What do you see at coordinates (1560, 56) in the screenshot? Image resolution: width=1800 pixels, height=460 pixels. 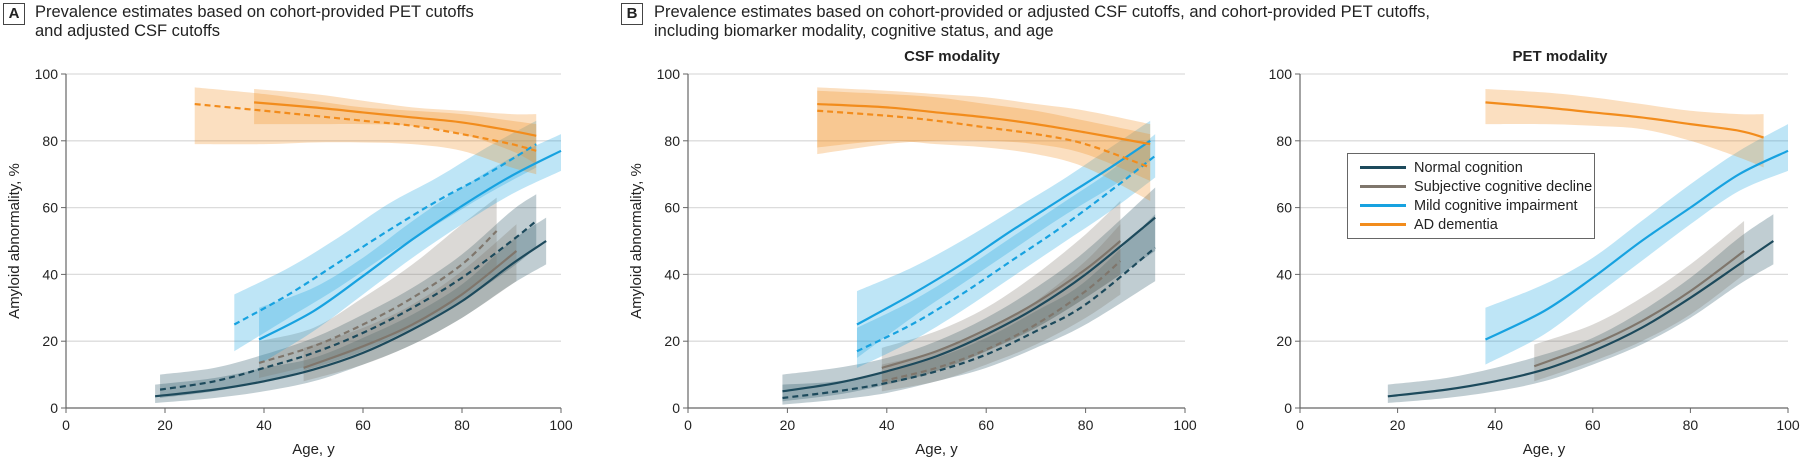 I see `pet-modality-title: PET modality` at bounding box center [1560, 56].